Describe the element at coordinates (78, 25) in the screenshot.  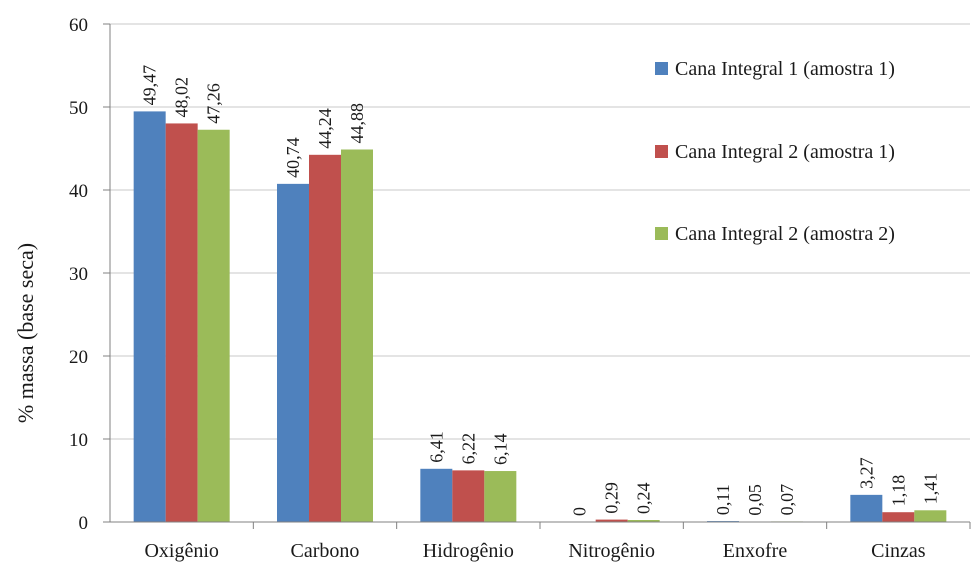
I see `y-tick-label: 60` at that location.